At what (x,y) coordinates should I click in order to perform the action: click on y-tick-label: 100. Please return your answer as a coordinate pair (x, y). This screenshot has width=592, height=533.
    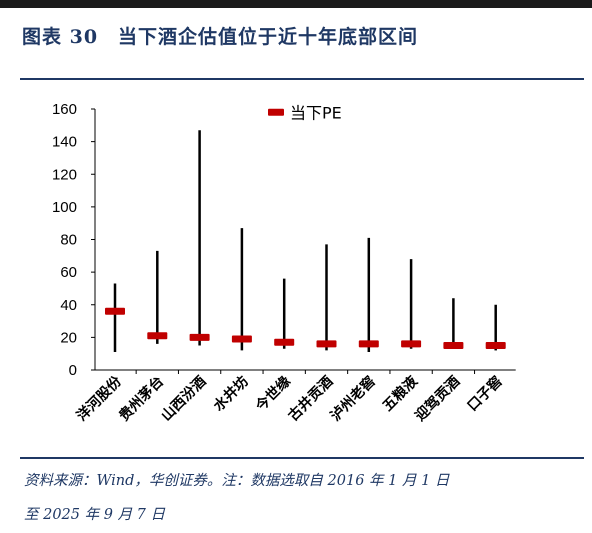
    Looking at the image, I should click on (64, 207).